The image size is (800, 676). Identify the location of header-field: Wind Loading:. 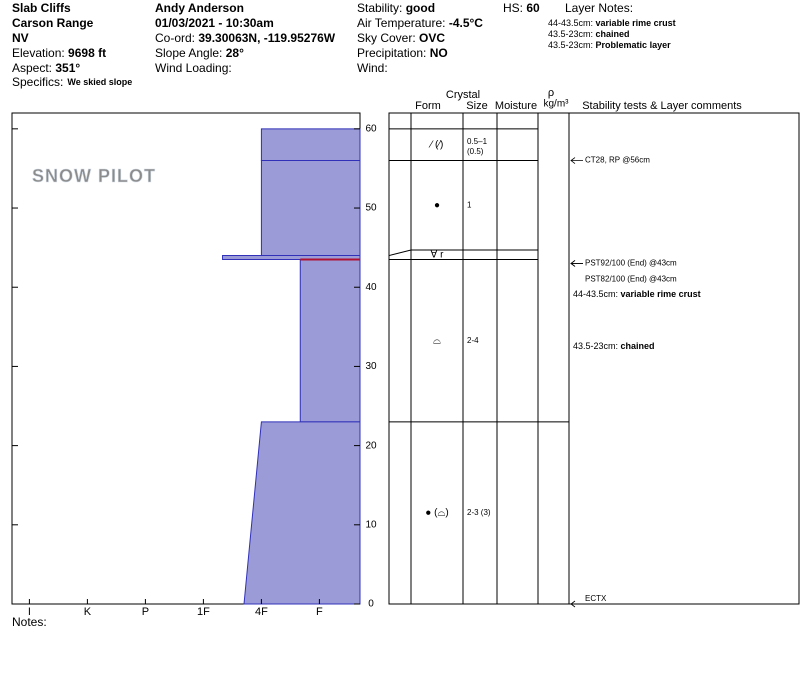
(193, 68).